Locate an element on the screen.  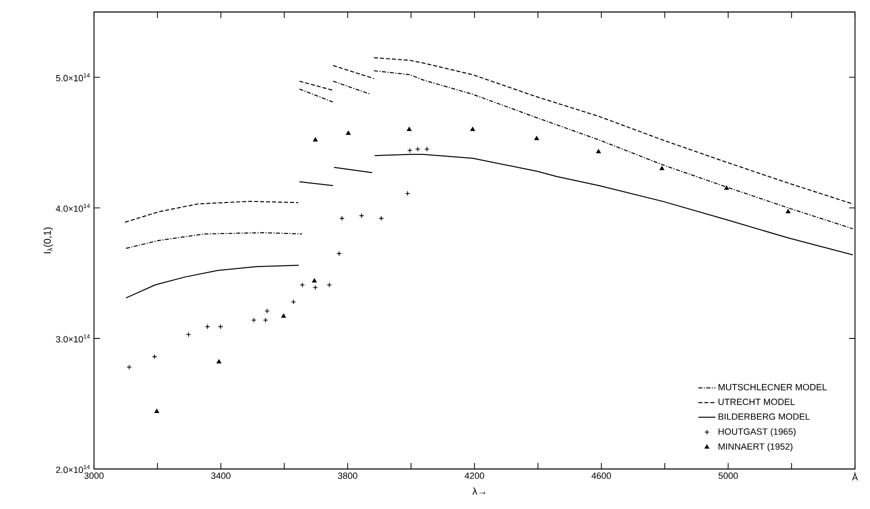
x-tick-label: 4200 is located at coordinates (474, 475).